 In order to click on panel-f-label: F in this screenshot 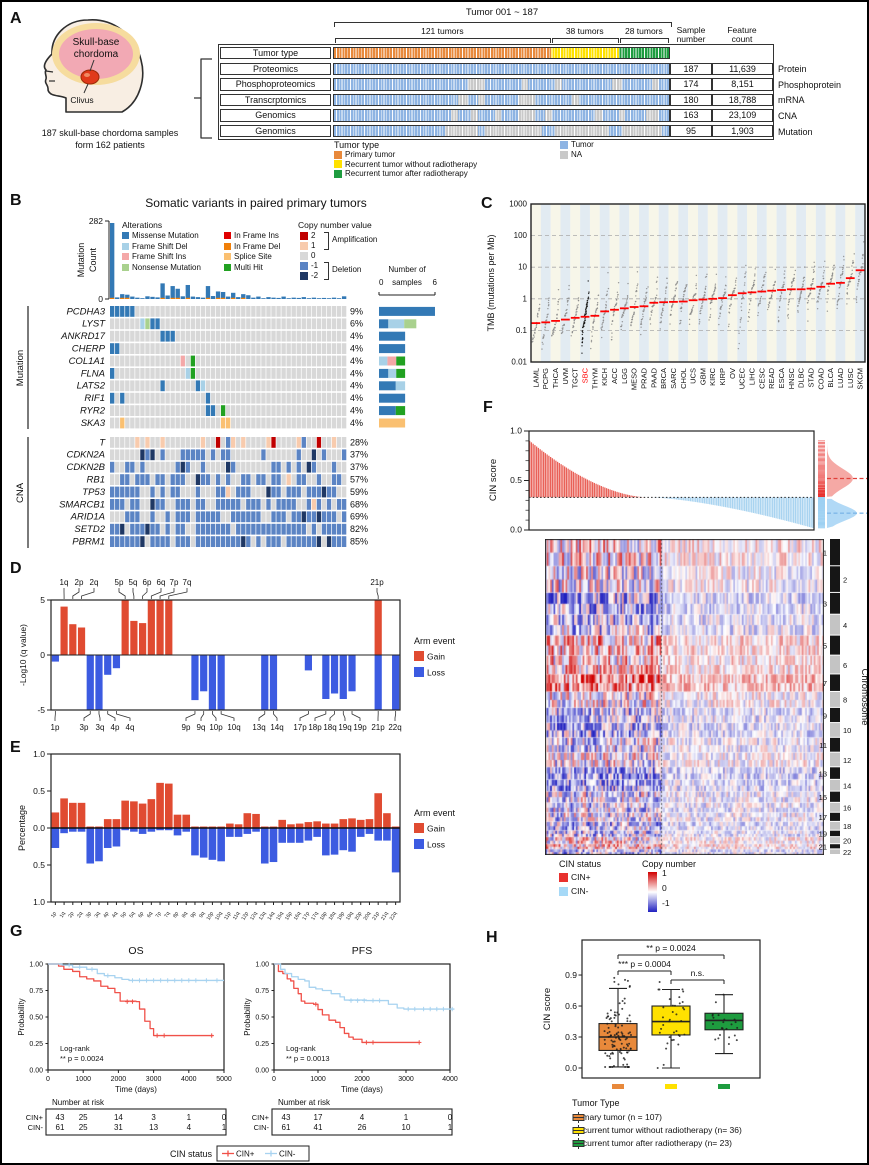, I will do `click(488, 407)`.